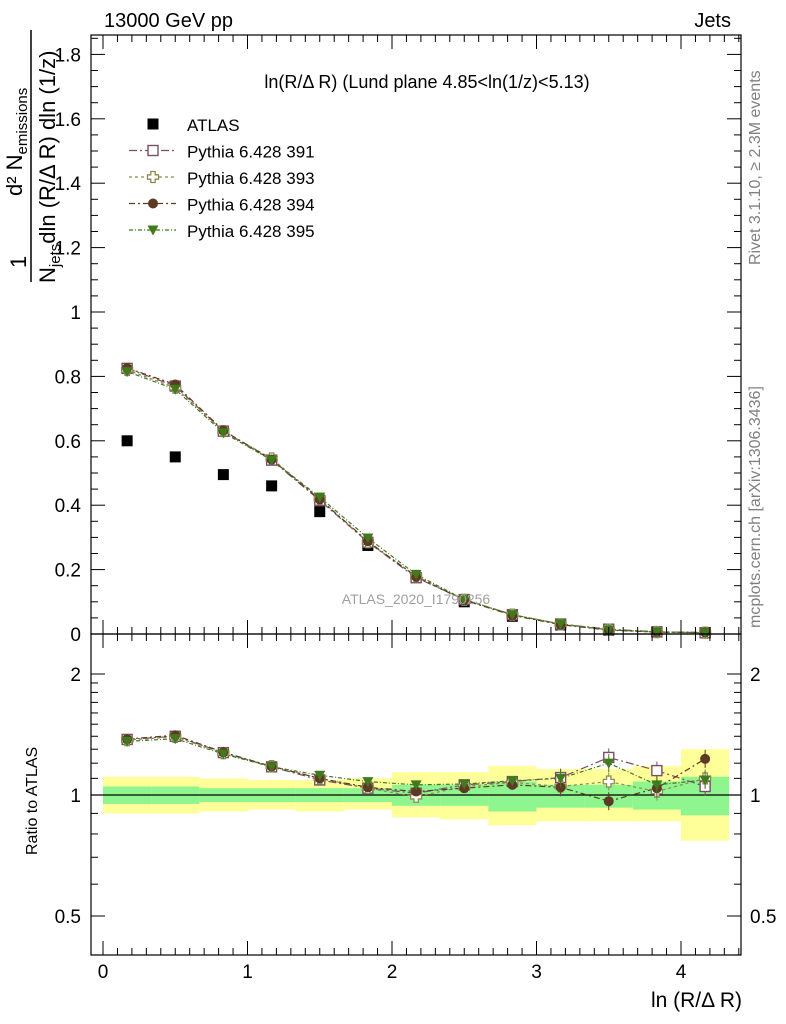 The width and height of the screenshot is (786, 1024). I want to click on legend-entry: Pythia 6.428 391, so click(251, 152).